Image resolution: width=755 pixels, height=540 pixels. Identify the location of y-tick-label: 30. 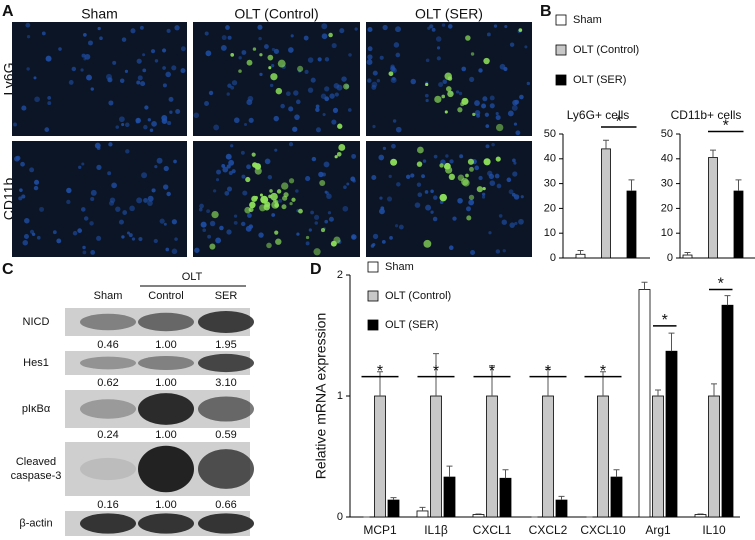
(667, 184).